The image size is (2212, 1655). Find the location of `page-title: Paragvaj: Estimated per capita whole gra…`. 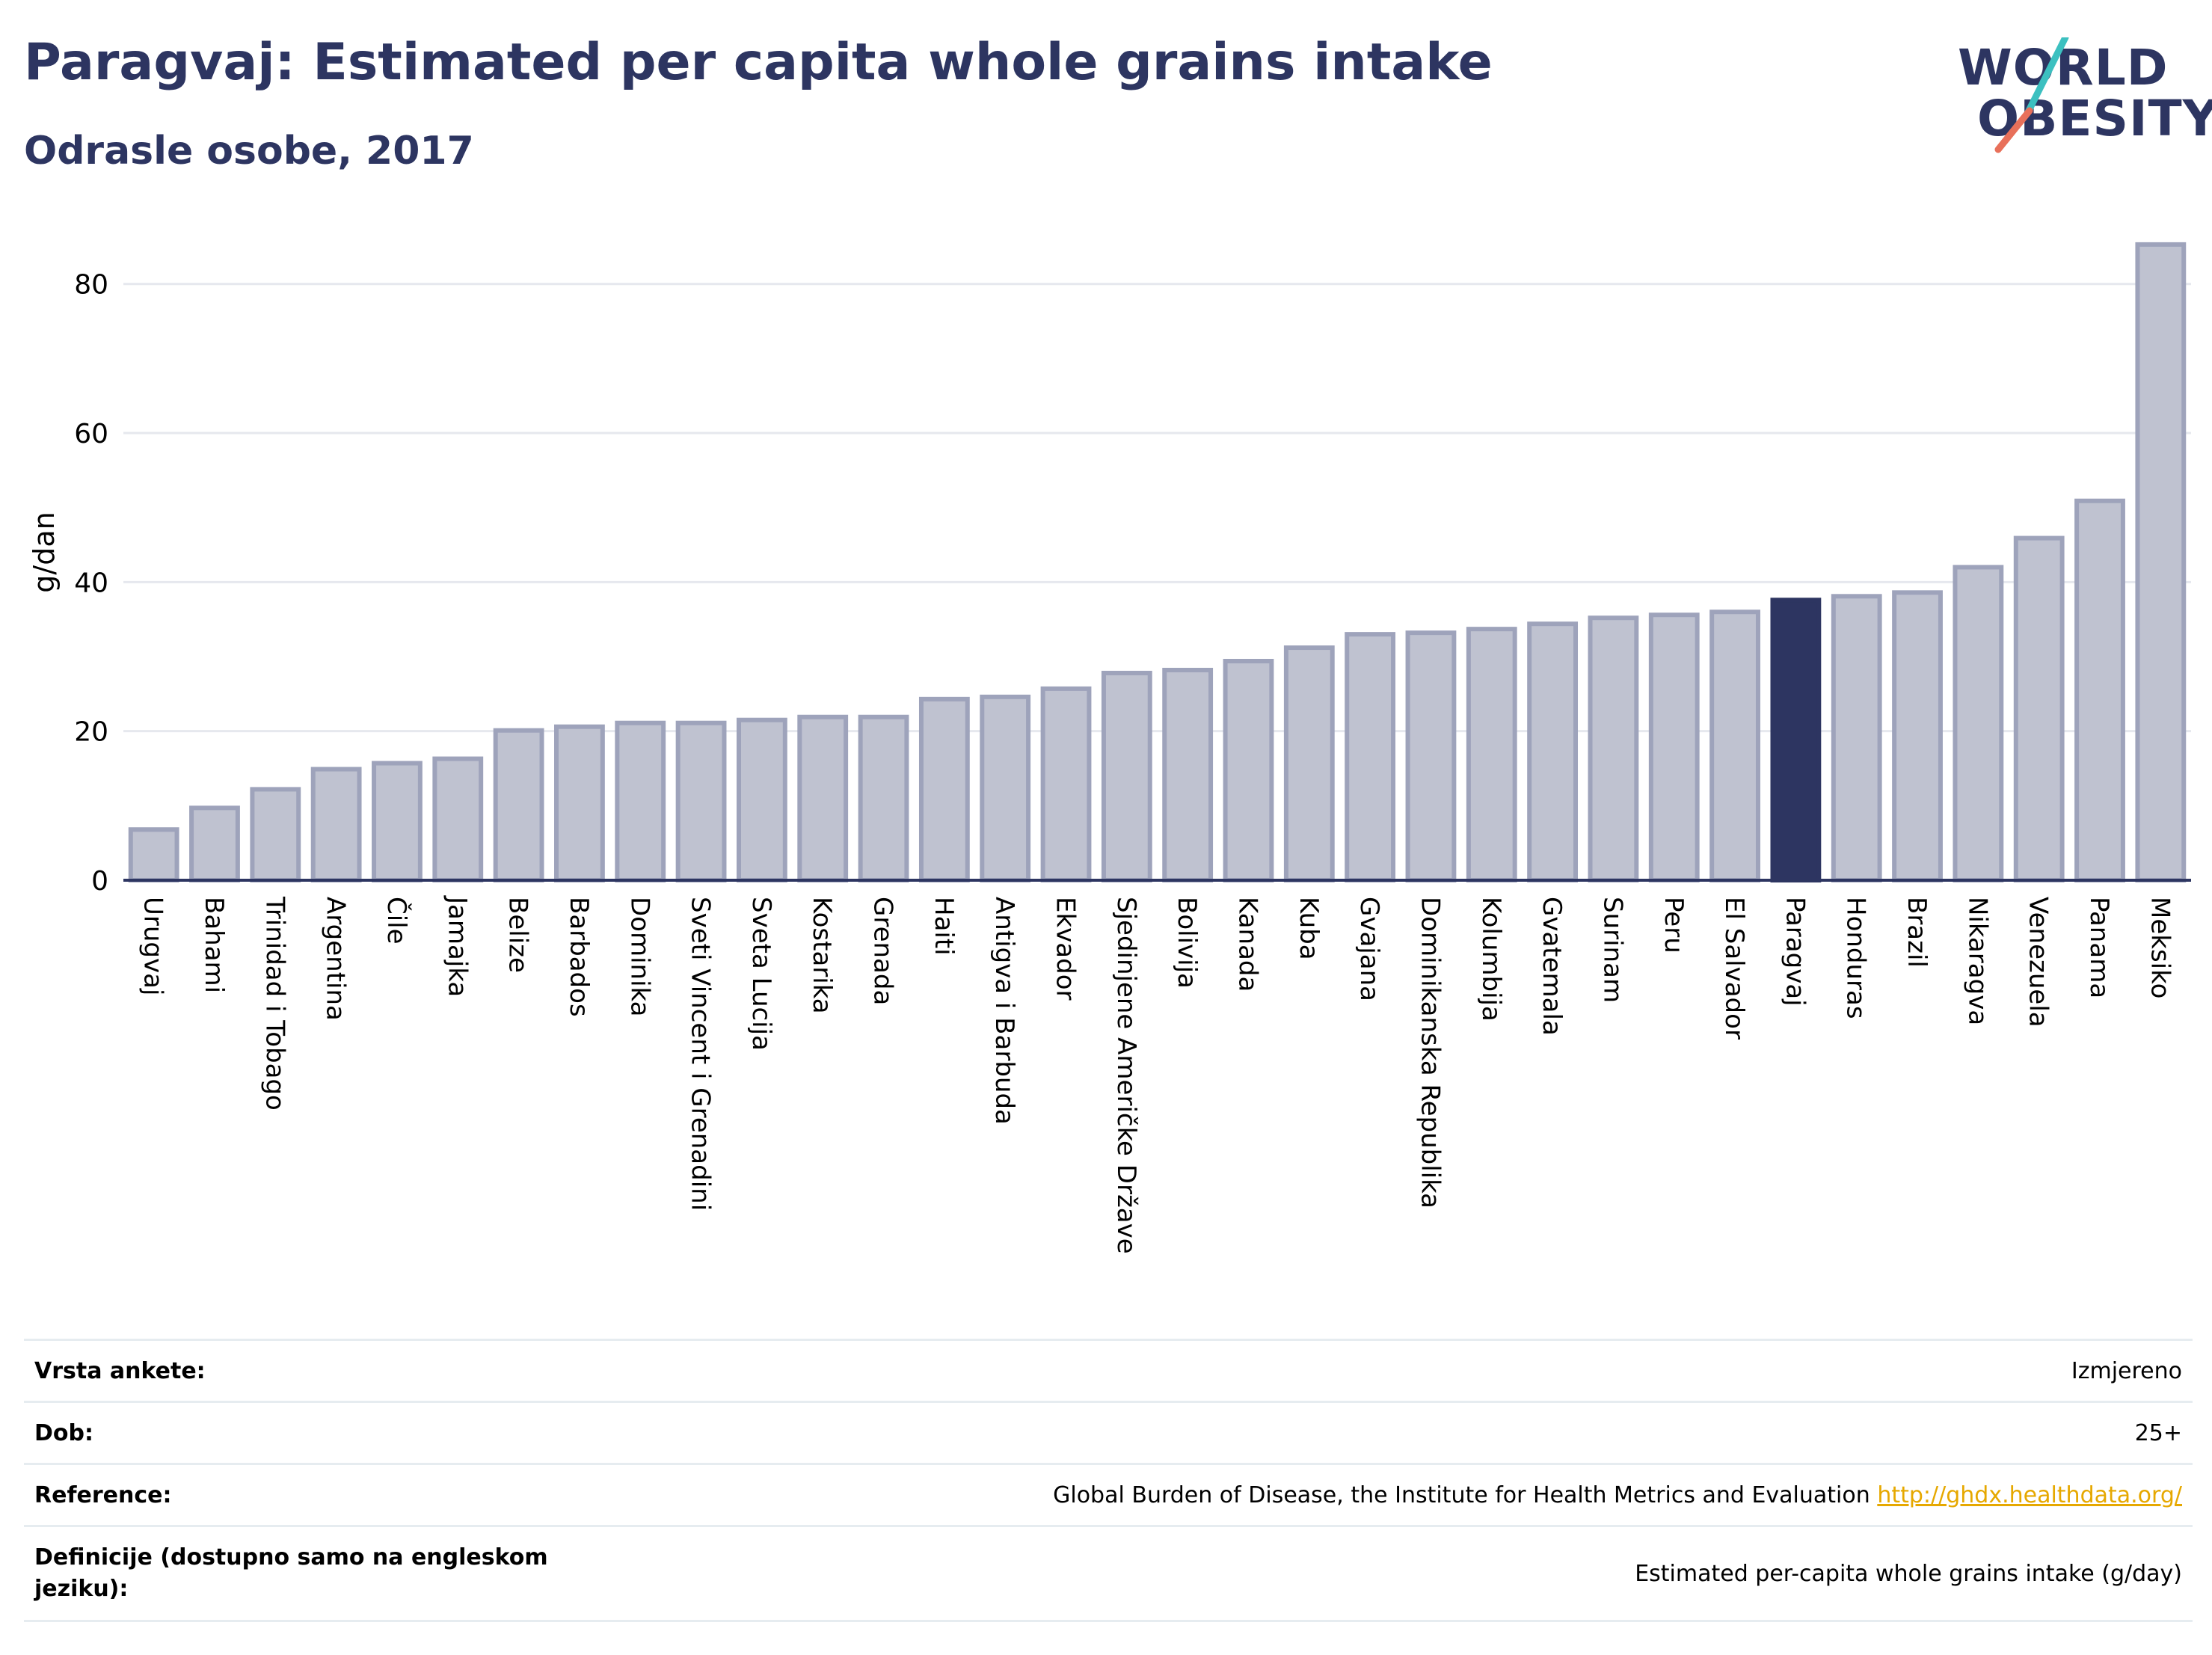

page-title: Paragvaj: Estimated per capita whole gra… is located at coordinates (758, 62).